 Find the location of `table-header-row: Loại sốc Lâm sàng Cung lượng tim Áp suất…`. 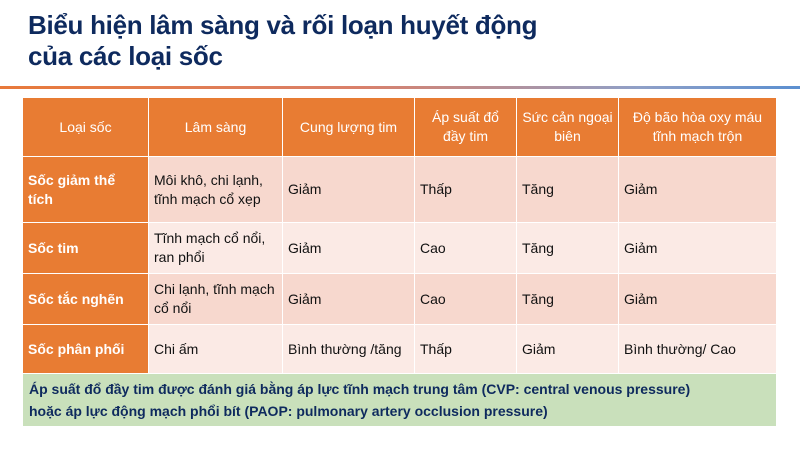

table-header-row: Loại sốc Lâm sàng Cung lượng tim Áp suất… is located at coordinates (399, 127).